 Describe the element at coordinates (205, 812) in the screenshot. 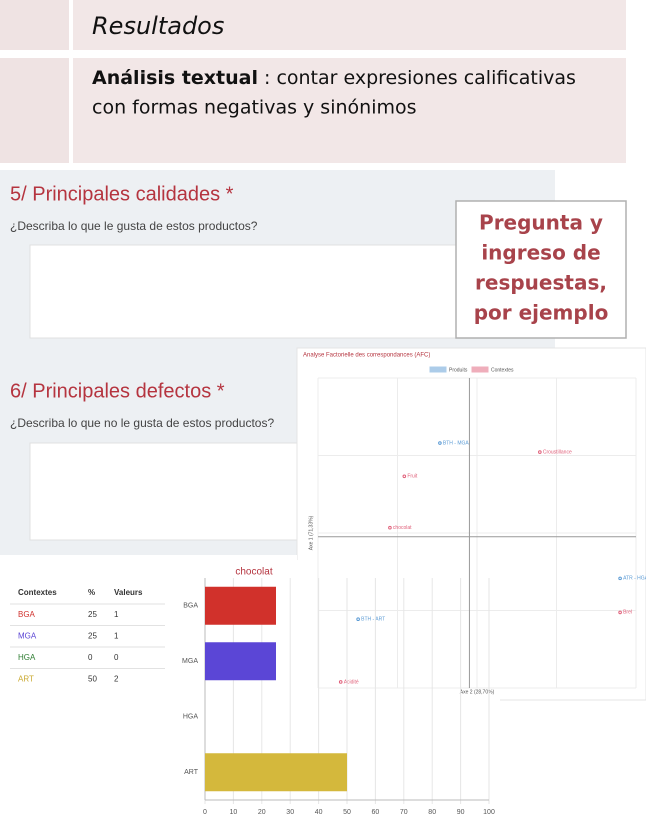

I see `x-tick-label: 0` at that location.